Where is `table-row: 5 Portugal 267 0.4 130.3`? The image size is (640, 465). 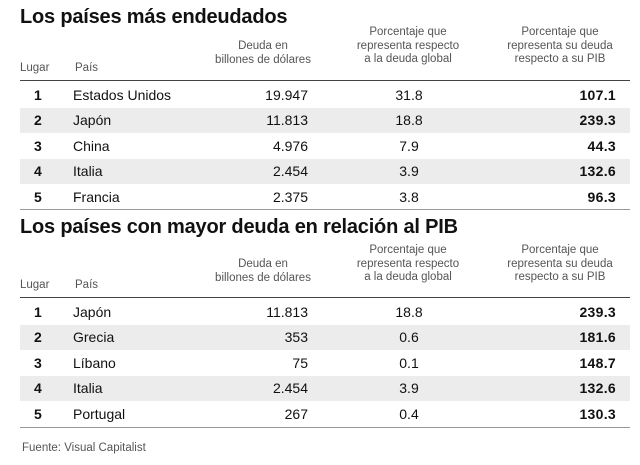
table-row: 5 Portugal 267 0.4 130.3 is located at coordinates (325, 414).